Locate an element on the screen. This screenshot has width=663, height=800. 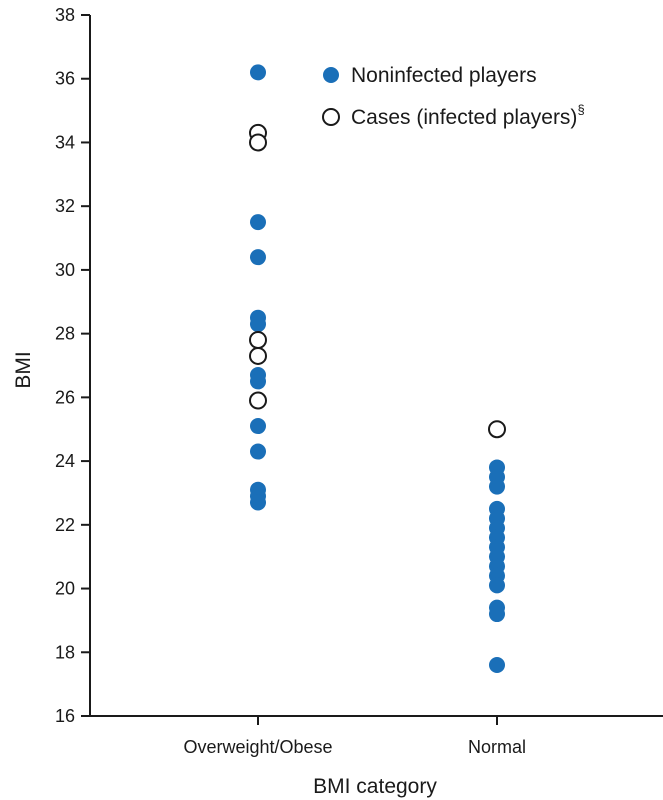
y-tick-label: 16 is located at coordinates (65, 716).